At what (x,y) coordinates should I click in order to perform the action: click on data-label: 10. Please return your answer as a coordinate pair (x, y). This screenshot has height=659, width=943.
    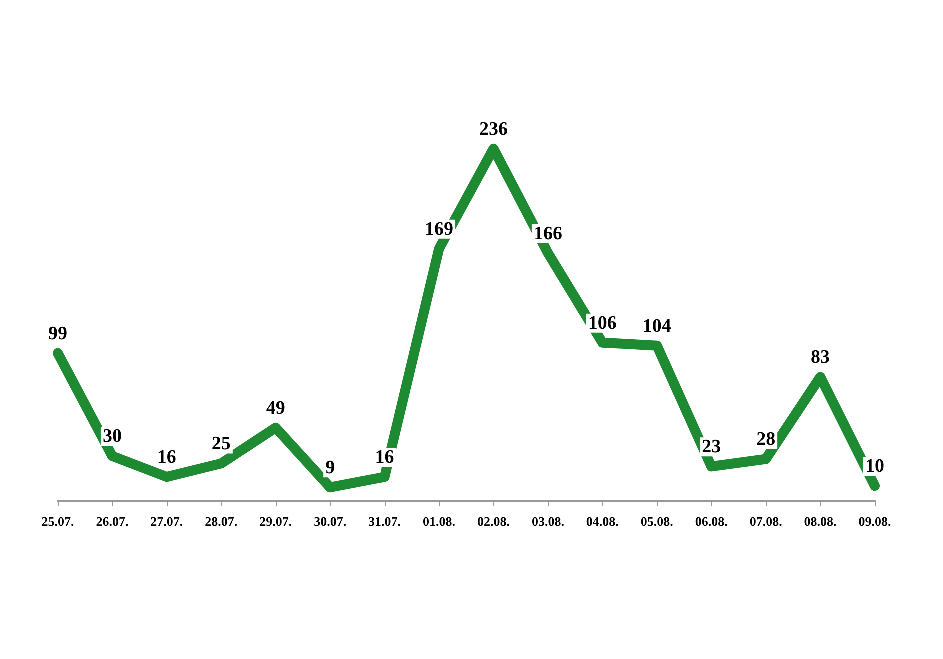
    Looking at the image, I should click on (875, 467).